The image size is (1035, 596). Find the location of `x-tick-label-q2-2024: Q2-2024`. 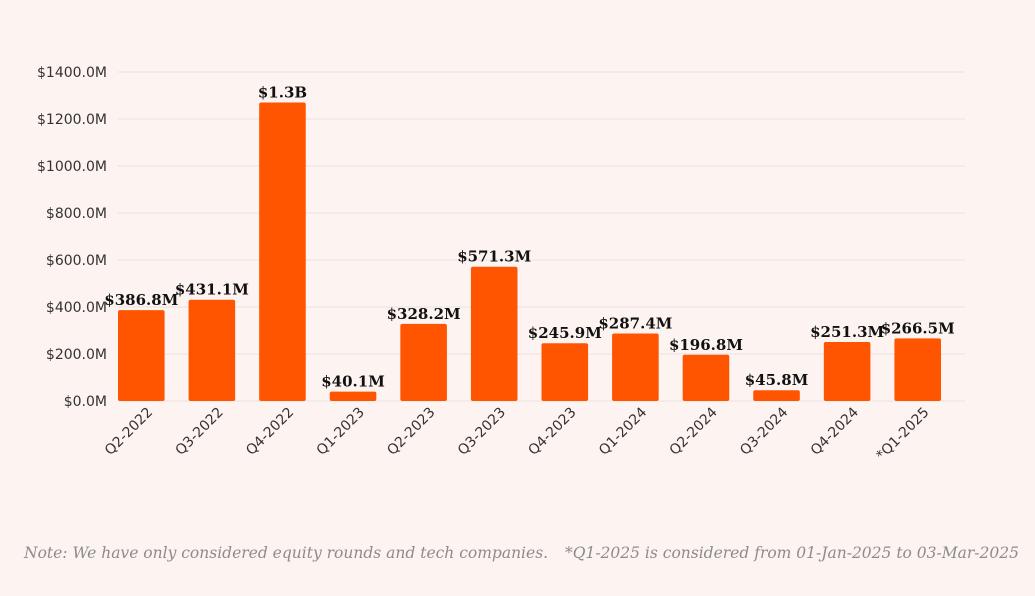

x-tick-label-q2-2024: Q2-2024 is located at coordinates (694, 431).